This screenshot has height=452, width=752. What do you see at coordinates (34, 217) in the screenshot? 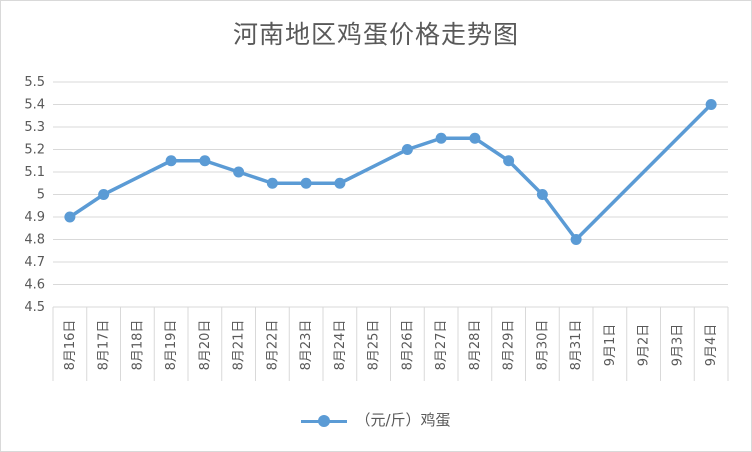
I see `y-tick-label: 4.9` at bounding box center [34, 217].